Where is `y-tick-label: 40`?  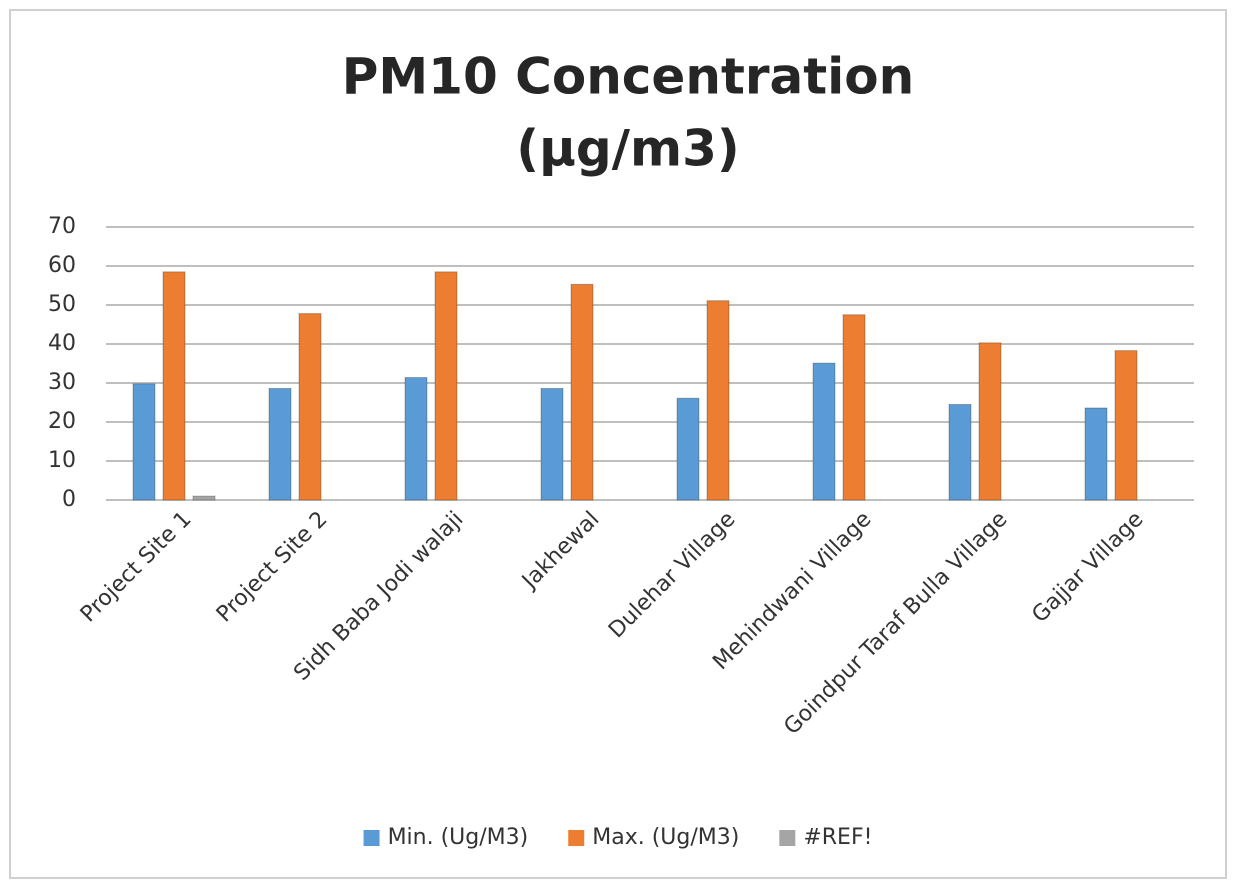
y-tick-label: 40 is located at coordinates (62, 343).